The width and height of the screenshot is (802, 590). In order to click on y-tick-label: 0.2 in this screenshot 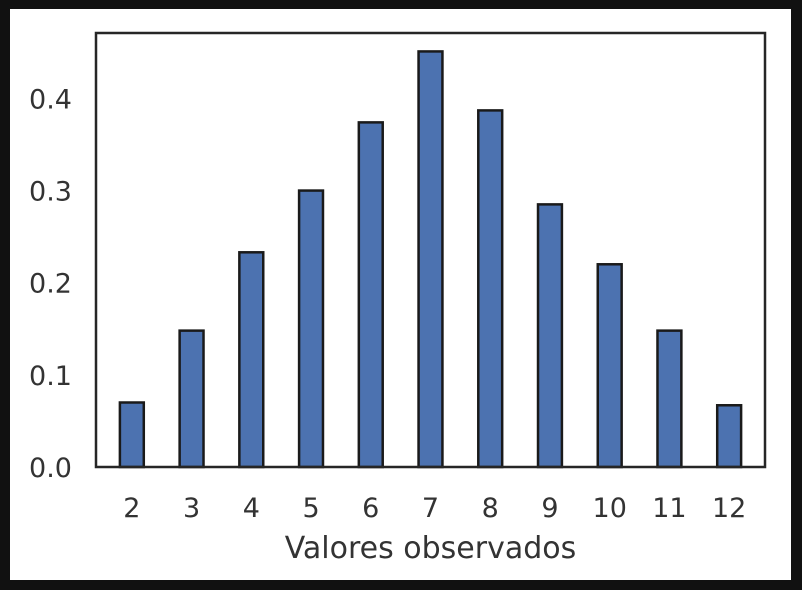, I will do `click(50, 284)`.